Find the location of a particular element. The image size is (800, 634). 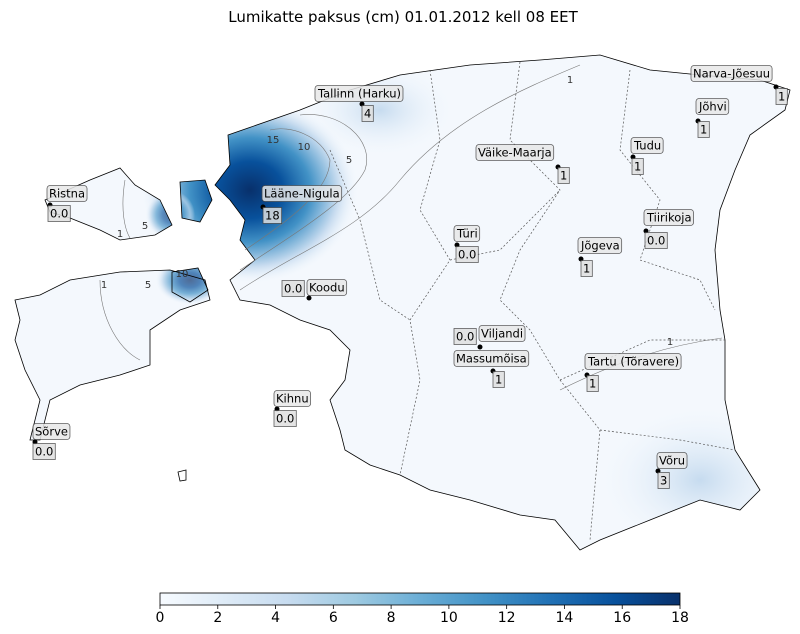

station-name: Koodu is located at coordinates (327, 288).